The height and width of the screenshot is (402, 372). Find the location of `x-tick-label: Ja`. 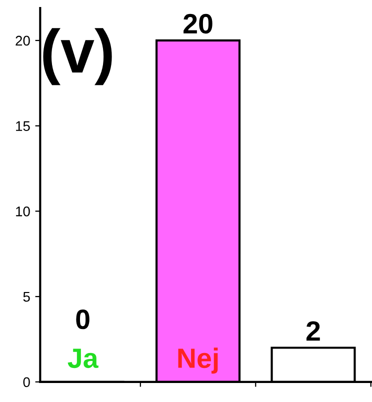

x-tick-label: Ja is located at coordinates (83, 358).